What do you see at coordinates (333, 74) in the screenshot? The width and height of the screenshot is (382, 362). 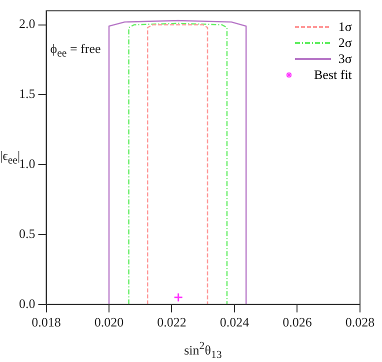 I see `legend-label: Best fit` at bounding box center [333, 74].